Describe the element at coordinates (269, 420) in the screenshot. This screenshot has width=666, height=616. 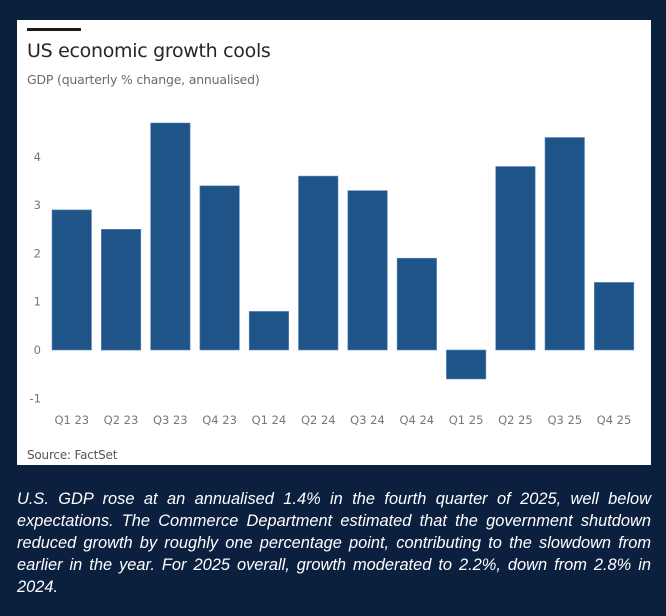
I see `x-tick-label: Q1 24` at that location.